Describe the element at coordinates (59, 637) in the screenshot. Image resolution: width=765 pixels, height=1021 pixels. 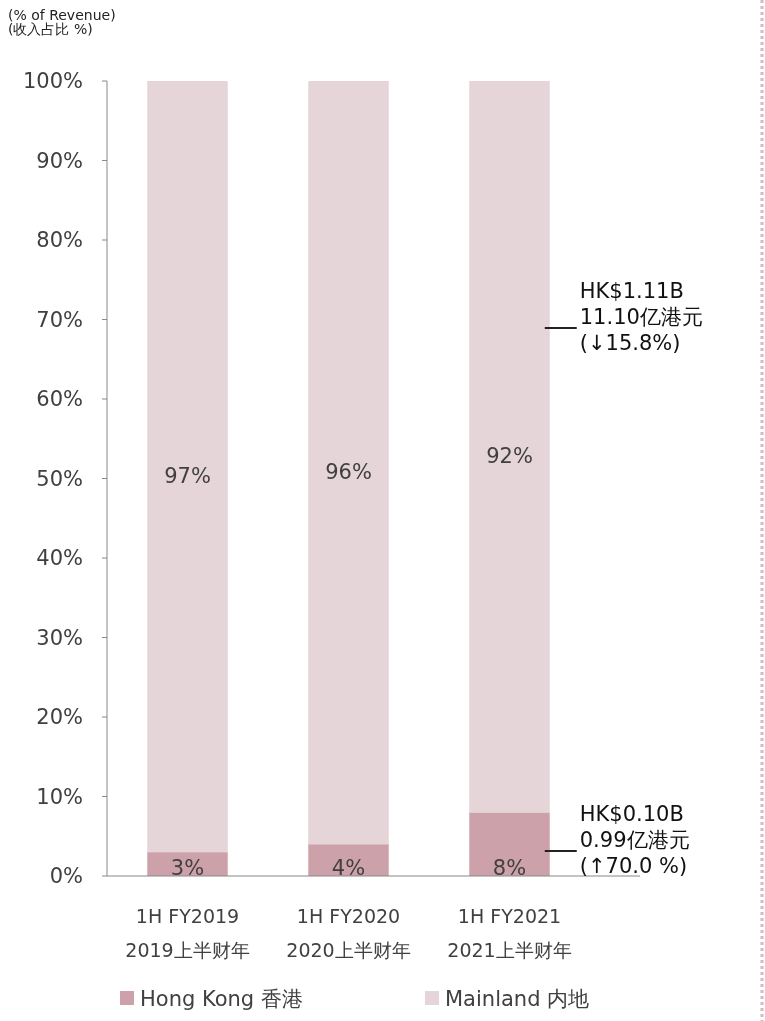
I see `y-tick-label: 30%` at that location.